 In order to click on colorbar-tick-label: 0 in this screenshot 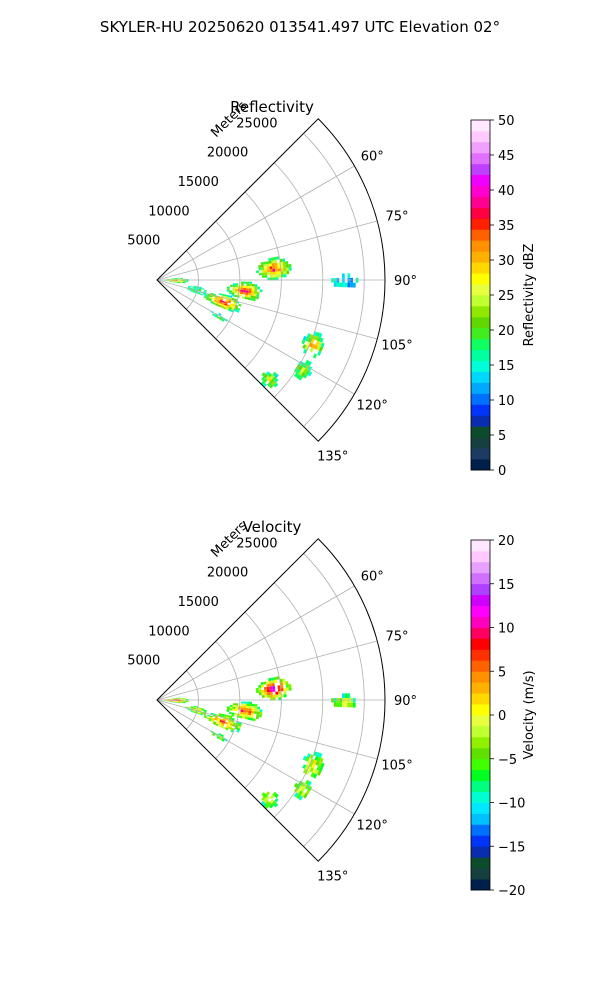, I will do `click(502, 471)`.